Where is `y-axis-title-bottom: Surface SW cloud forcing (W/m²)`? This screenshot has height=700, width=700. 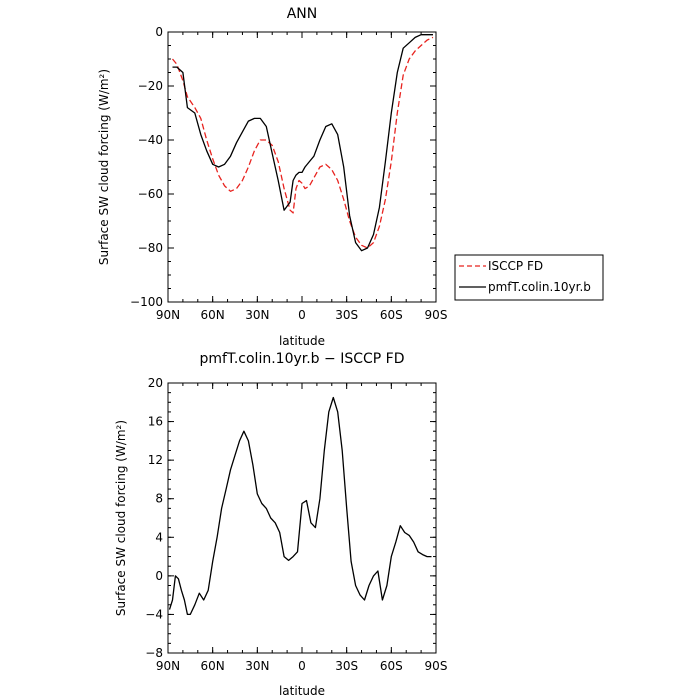 y-axis-title-bottom: Surface SW cloud forcing (W/m²) is located at coordinates (121, 518).